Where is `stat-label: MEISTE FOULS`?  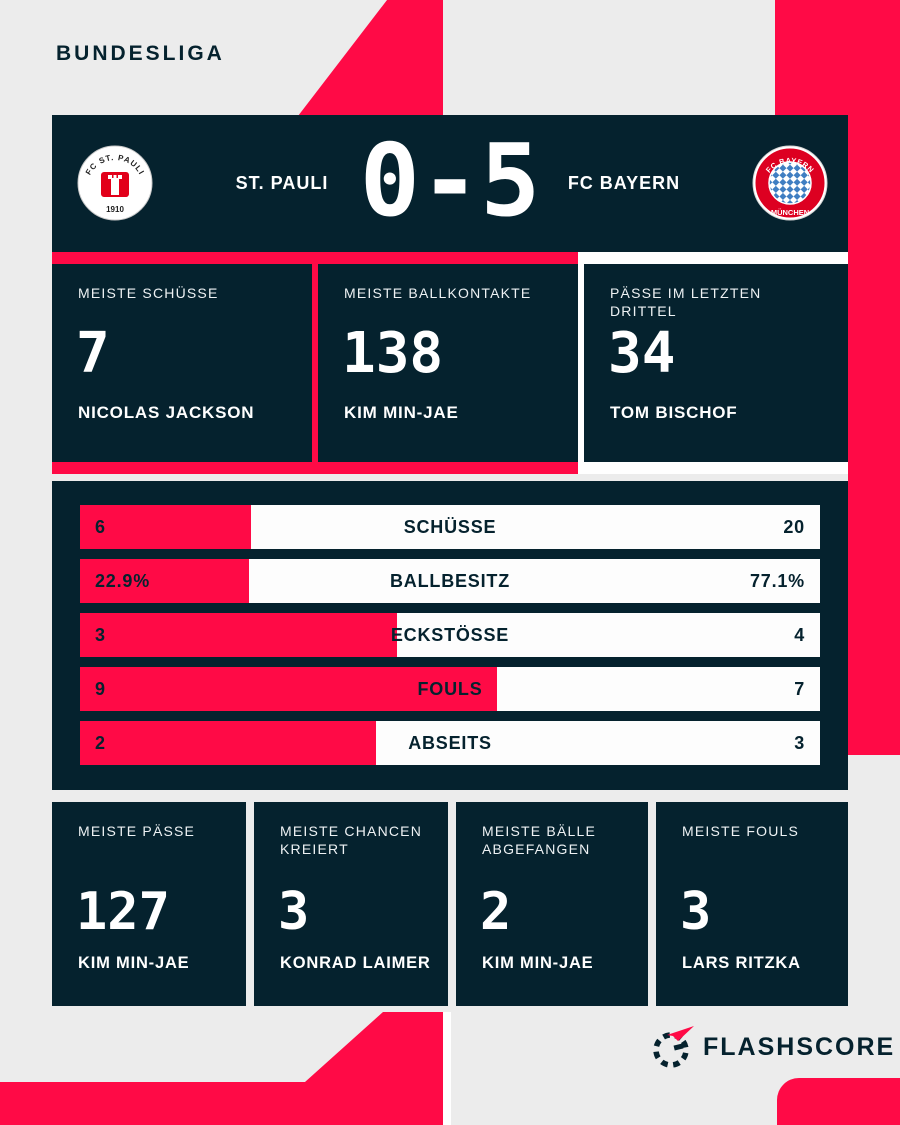 stat-label: MEISTE FOULS is located at coordinates (741, 831).